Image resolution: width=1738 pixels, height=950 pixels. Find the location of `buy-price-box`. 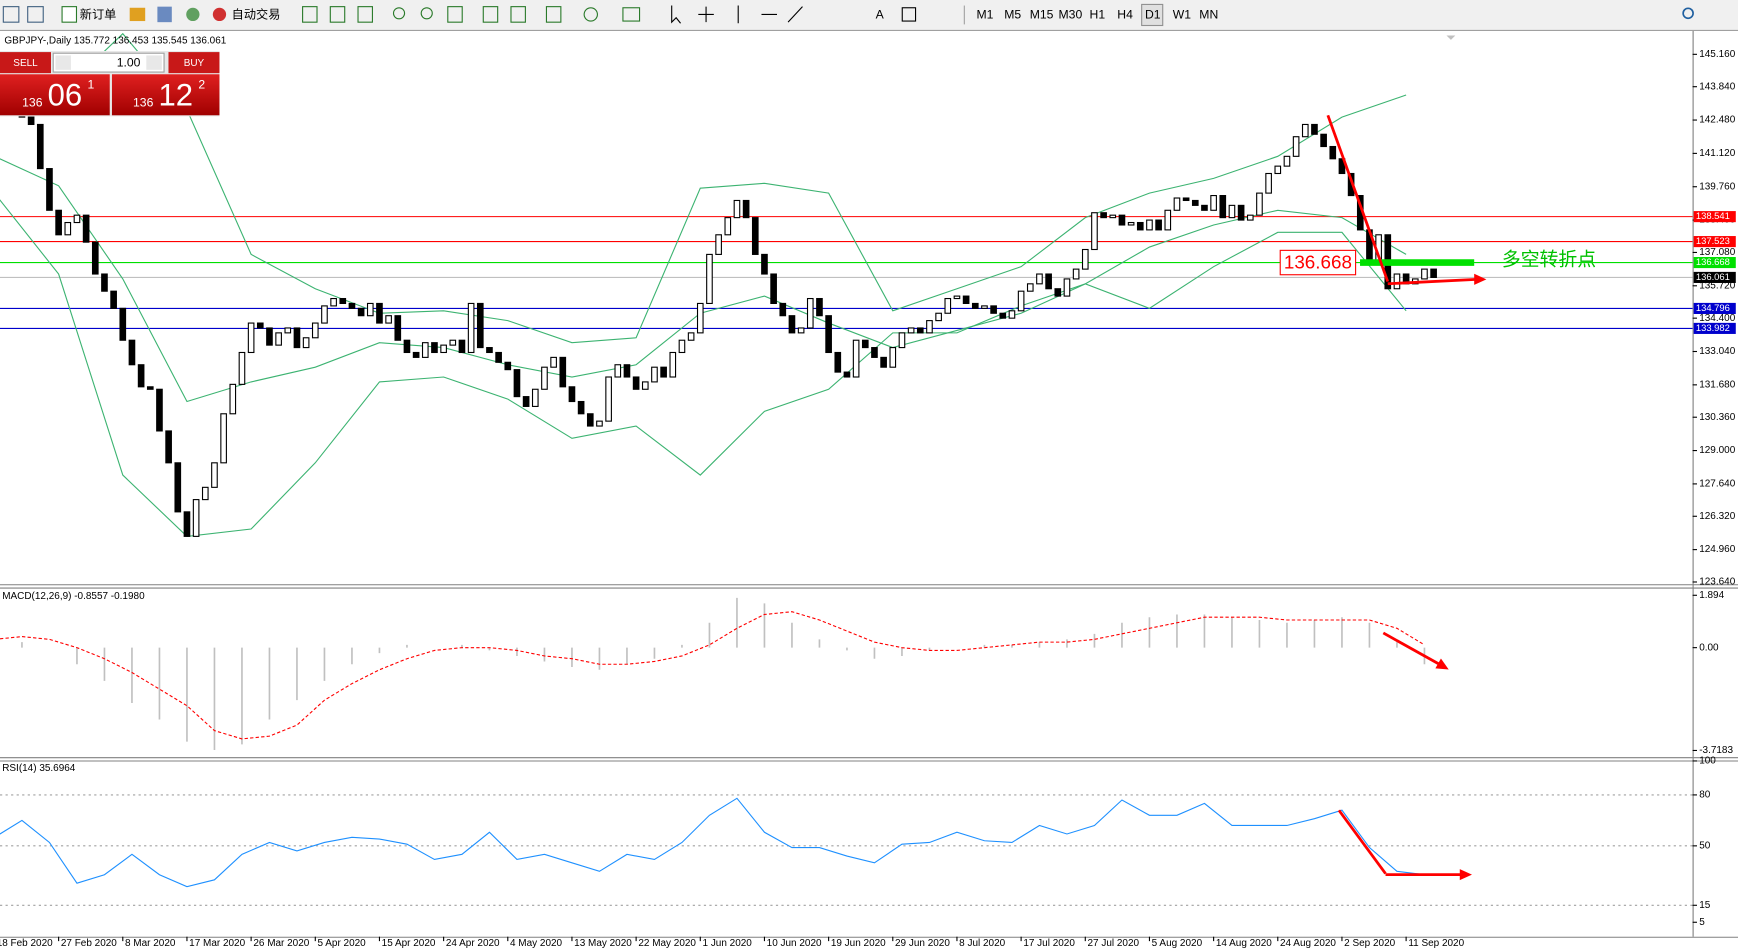

buy-price-box is located at coordinates (165, 95).